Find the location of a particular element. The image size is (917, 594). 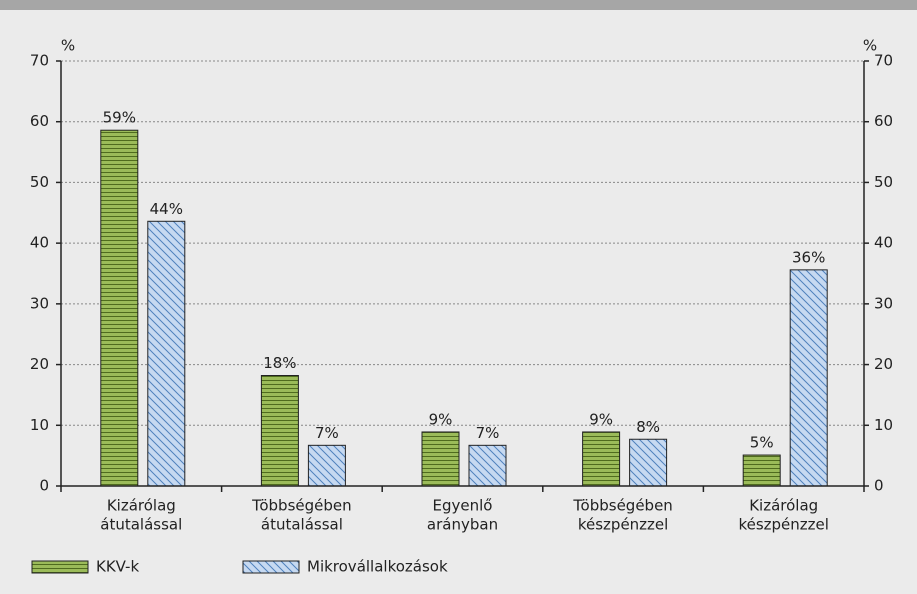

y2-tick-label: 40 is located at coordinates (883, 243).